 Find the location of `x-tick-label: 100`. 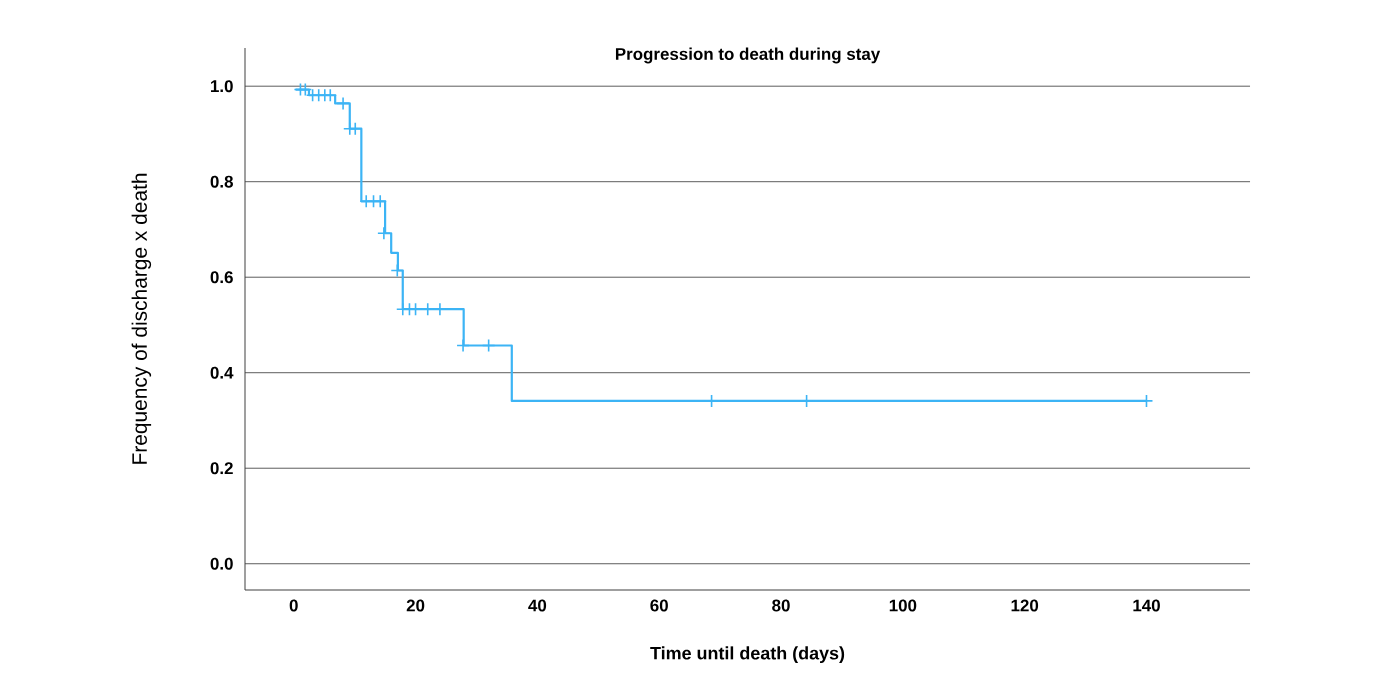

x-tick-label: 100 is located at coordinates (903, 605).